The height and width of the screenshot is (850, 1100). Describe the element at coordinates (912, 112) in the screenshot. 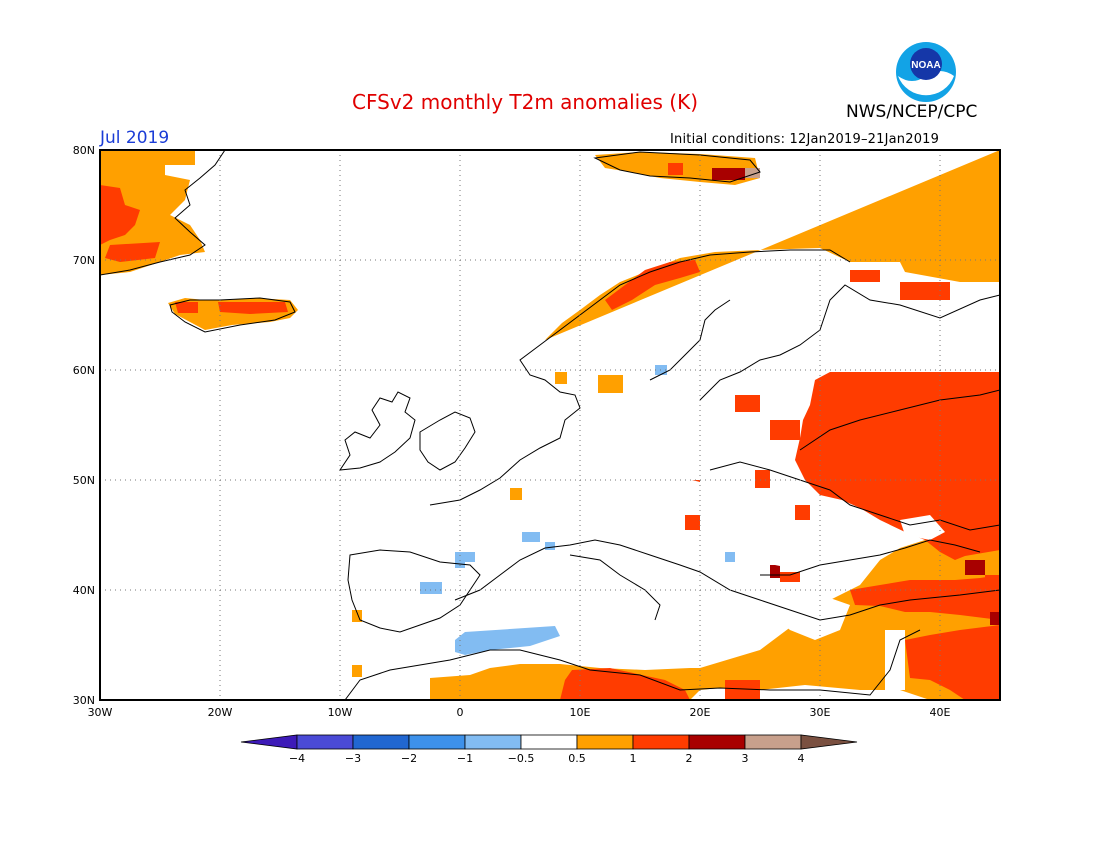

I see `agency-label: NWS/NCEP/CPC` at that location.